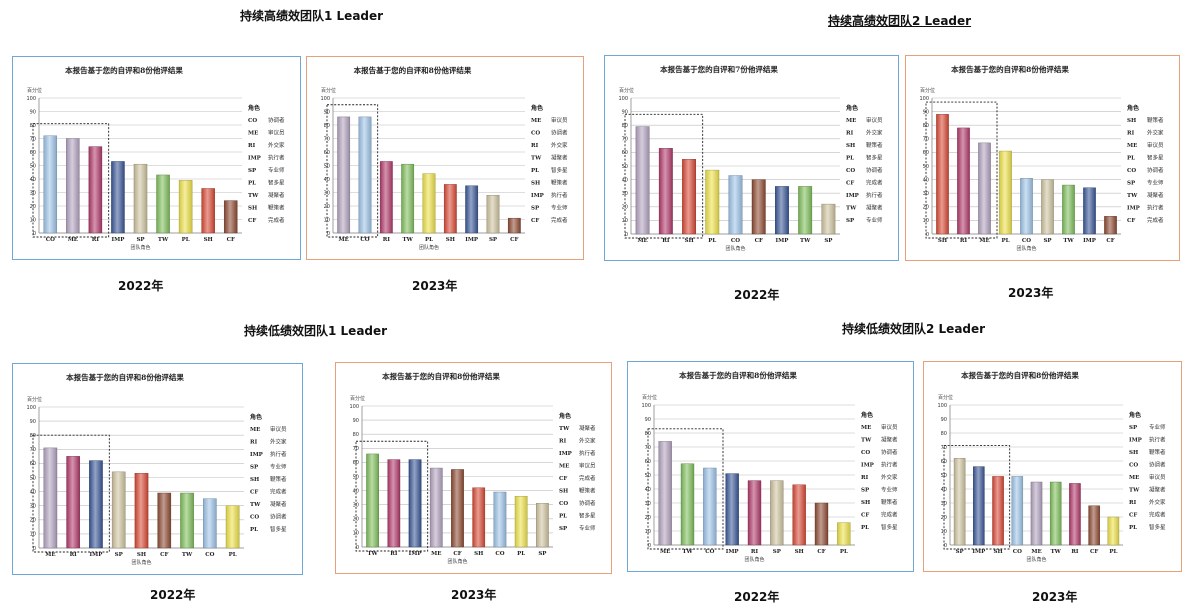  Describe the element at coordinates (563, 442) in the screenshot. I see `legend-code: RI` at that location.